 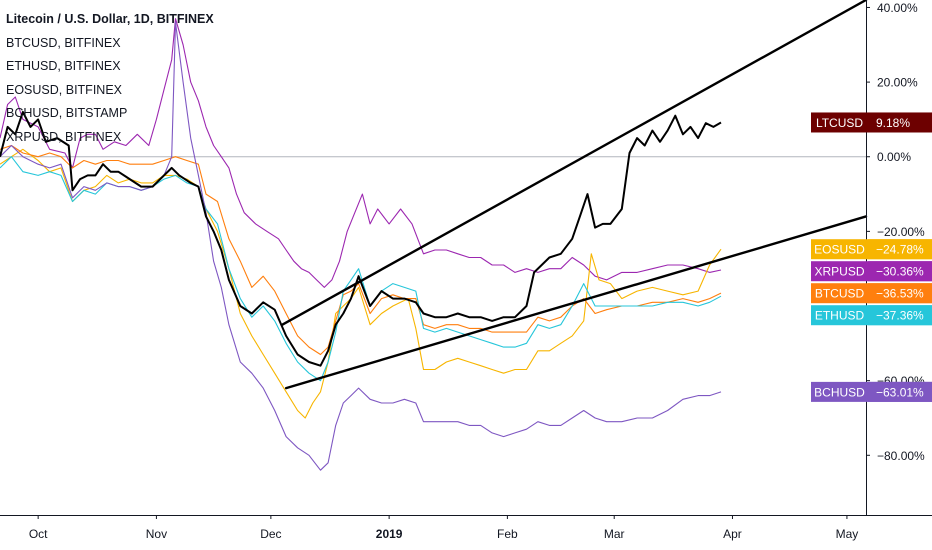 What do you see at coordinates (64, 136) in the screenshot?
I see `legend-symbol-xrpusd: XRPUSD, BITFINEX` at bounding box center [64, 136].